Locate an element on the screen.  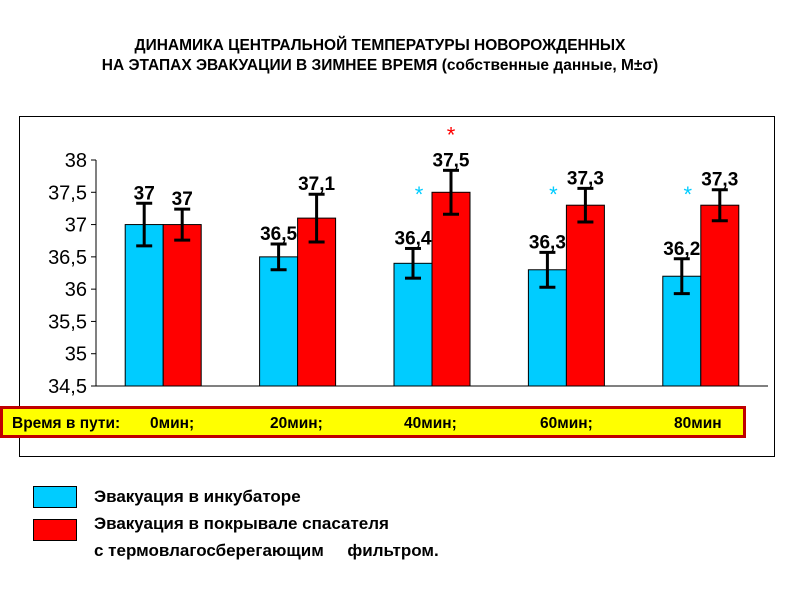
y-tick-label: 36 is located at coordinates (76, 290).